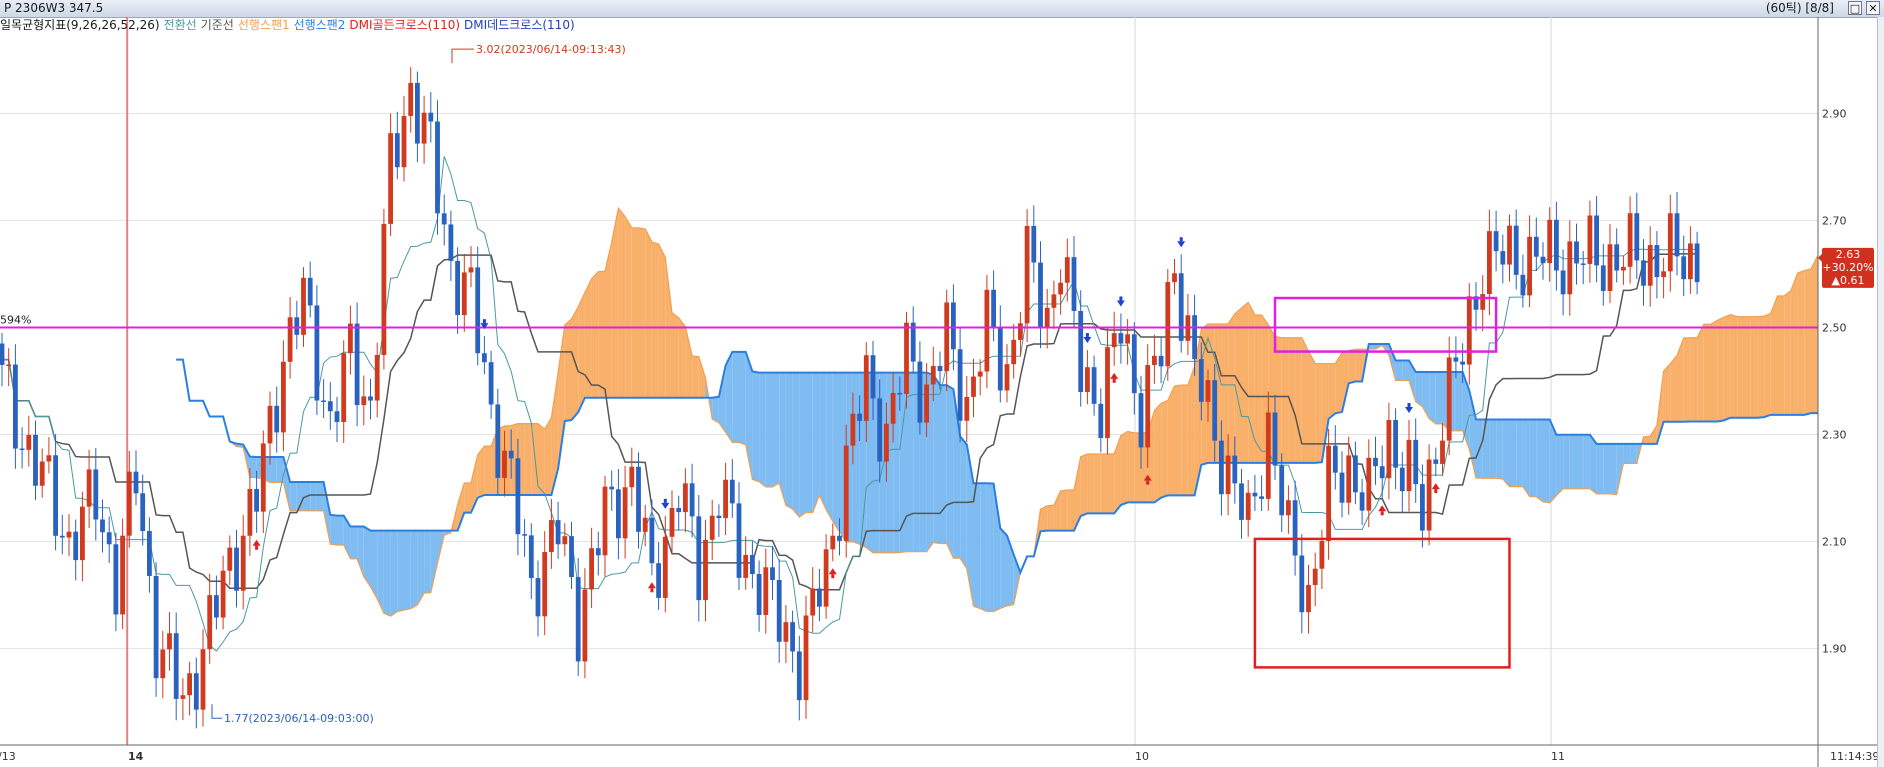 This screenshot has width=1884, height=767. Describe the element at coordinates (263, 25) in the screenshot. I see `legend-item: 선행스팬1` at that location.